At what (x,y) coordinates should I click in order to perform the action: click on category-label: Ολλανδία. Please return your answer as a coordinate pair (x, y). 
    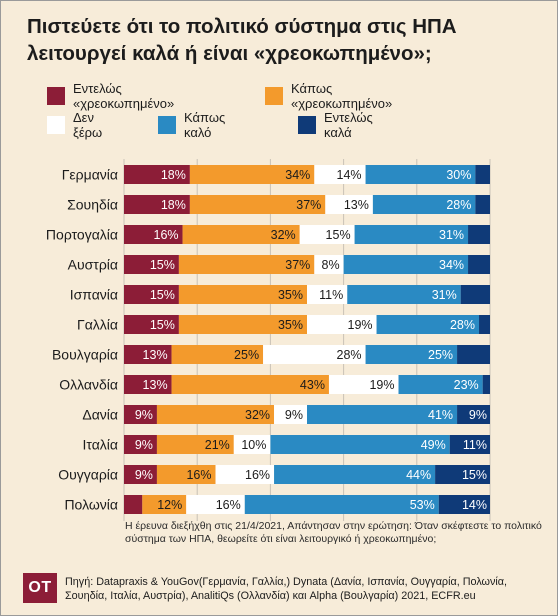
    Looking at the image, I should click on (88, 385).